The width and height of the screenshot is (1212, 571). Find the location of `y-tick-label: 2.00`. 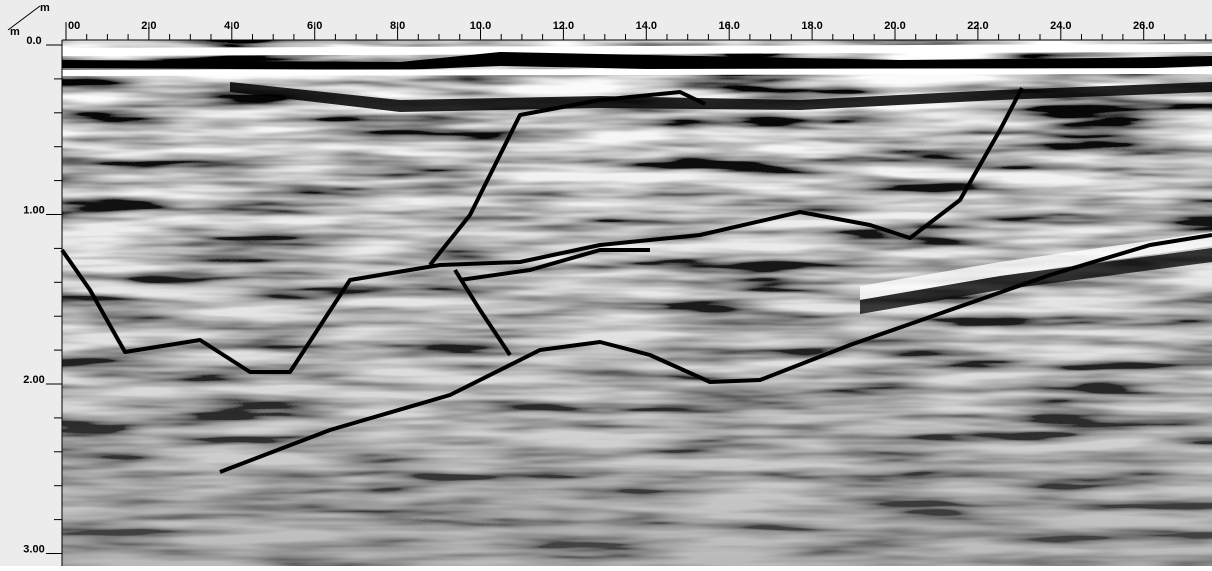

y-tick-label: 2.00 is located at coordinates (33, 380).